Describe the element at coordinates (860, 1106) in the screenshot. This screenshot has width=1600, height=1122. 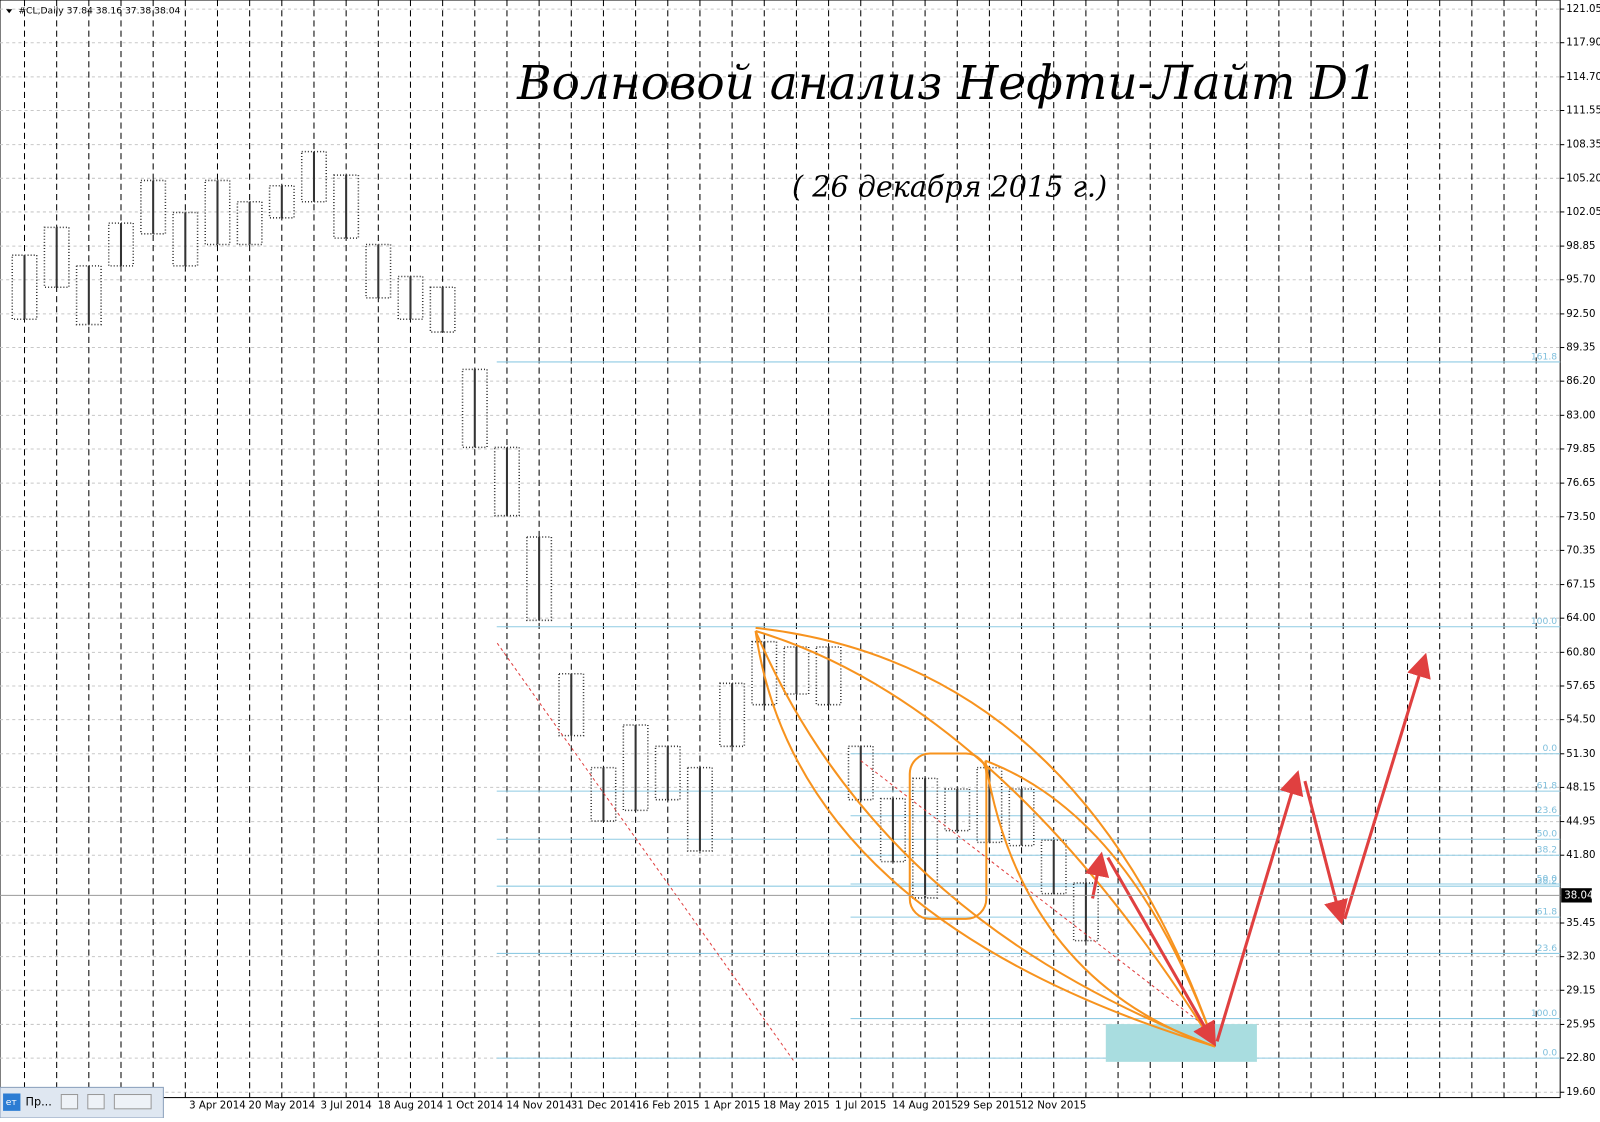
I see `x-tick-label: 1 Jul 2015` at that location.